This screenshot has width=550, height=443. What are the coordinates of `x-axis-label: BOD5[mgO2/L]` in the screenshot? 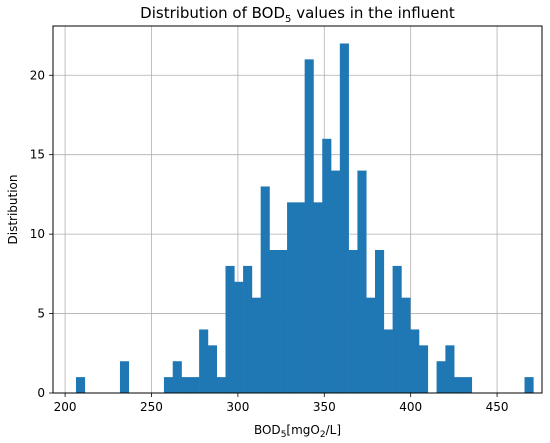 It's located at (297, 431).